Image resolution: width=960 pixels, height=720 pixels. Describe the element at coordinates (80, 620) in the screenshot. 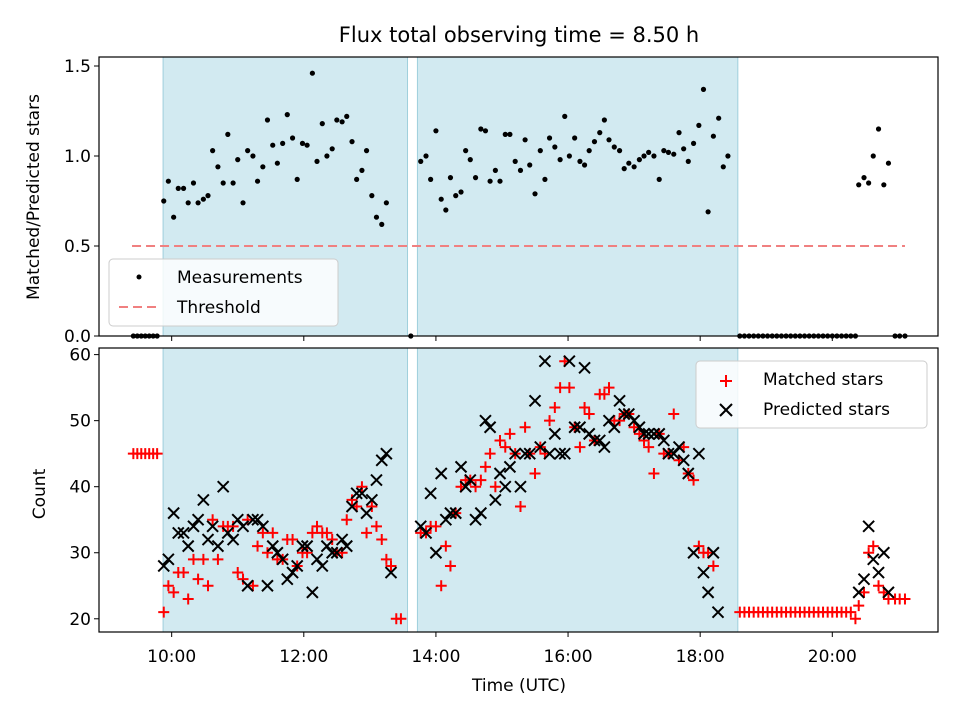

I see `y-tick-label: 20` at that location.